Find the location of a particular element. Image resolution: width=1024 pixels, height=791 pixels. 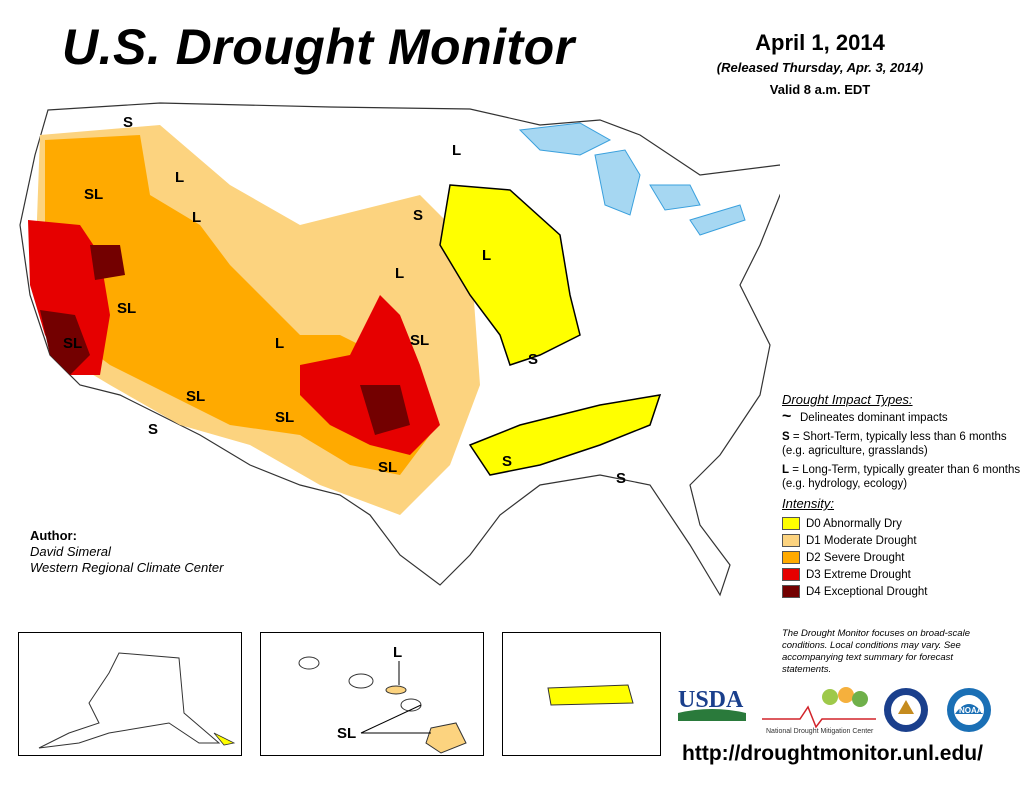

legend-long-term-key: L is located at coordinates (786, 470).